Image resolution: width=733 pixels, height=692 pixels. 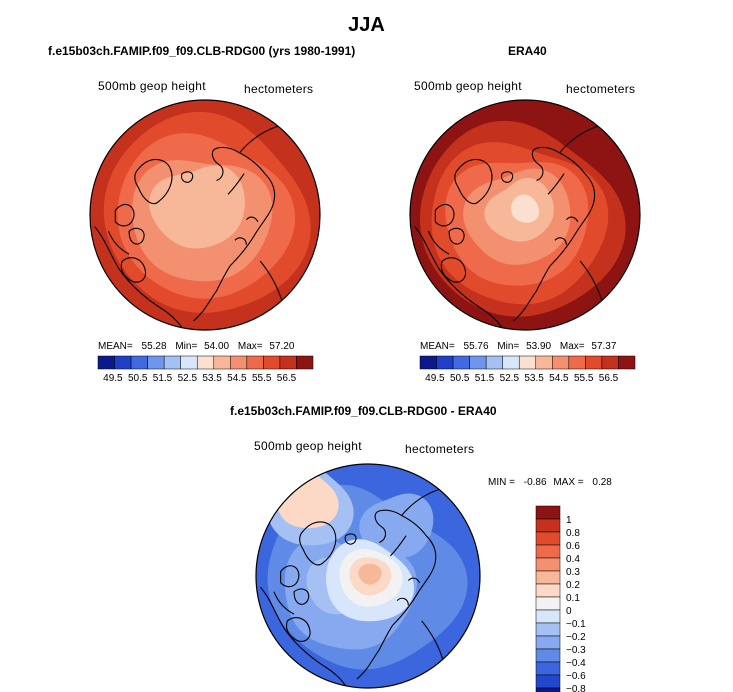 What do you see at coordinates (152, 86) in the screenshot?
I see `panel-1-field-label: 500mb geop height` at bounding box center [152, 86].